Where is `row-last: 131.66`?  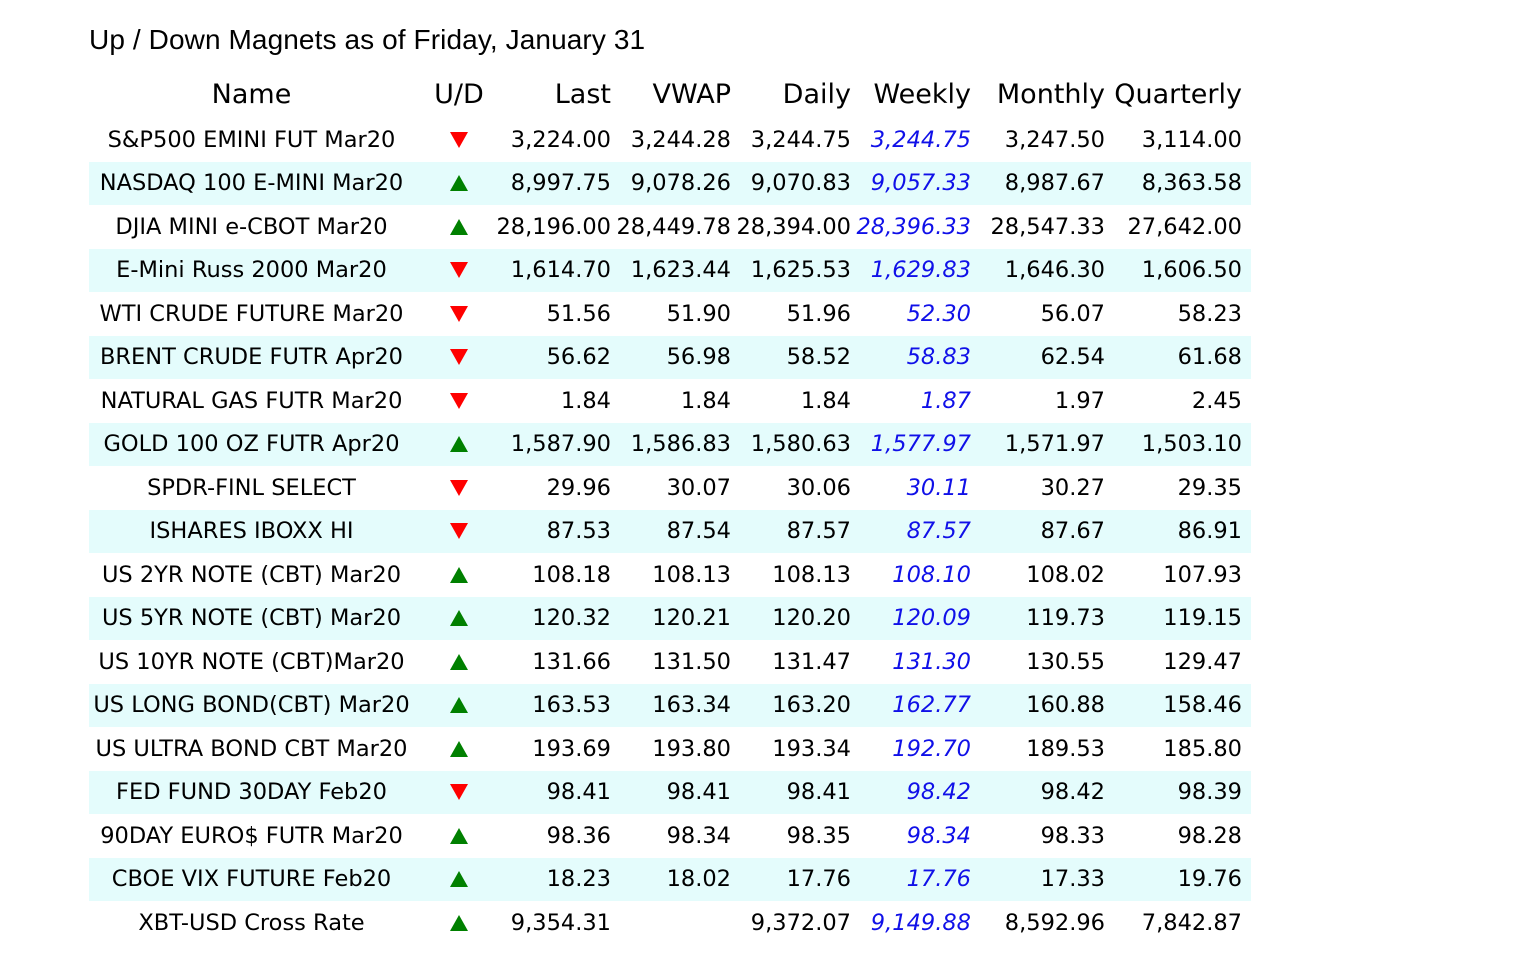 row-last: 131.66 is located at coordinates (571, 661).